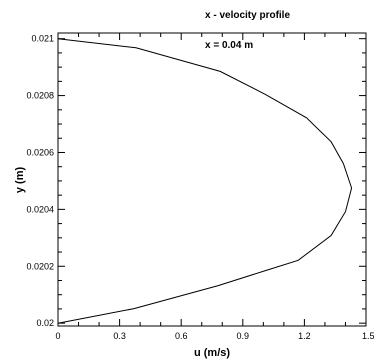  Describe the element at coordinates (368, 336) in the screenshot. I see `x-tick-label: 1.5` at that location.